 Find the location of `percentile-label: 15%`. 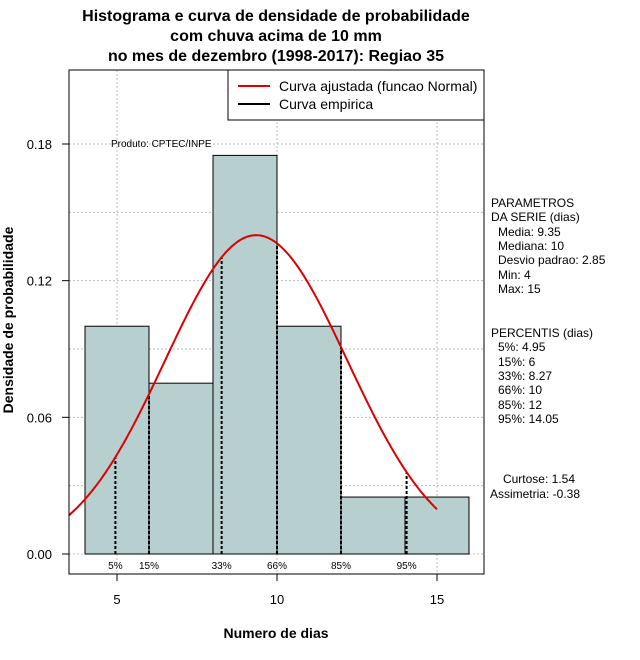

percentile-label: 15% is located at coordinates (149, 566).